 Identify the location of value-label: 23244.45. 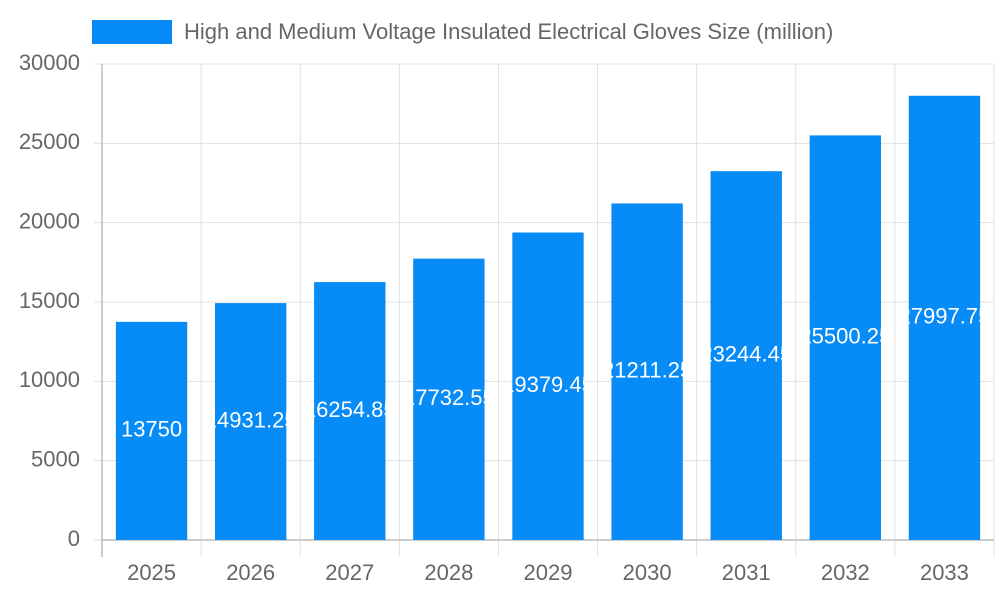
(746, 353).